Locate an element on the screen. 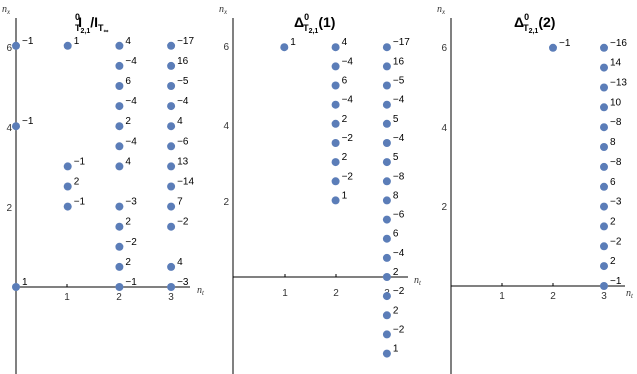  panel-2-point-label-4: −4 is located at coordinates (348, 100).